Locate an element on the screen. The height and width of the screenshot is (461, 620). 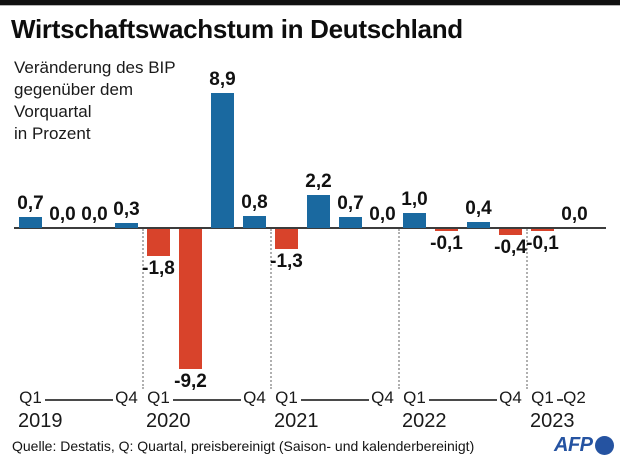
bar-q2-2021 is located at coordinates (318, 211).